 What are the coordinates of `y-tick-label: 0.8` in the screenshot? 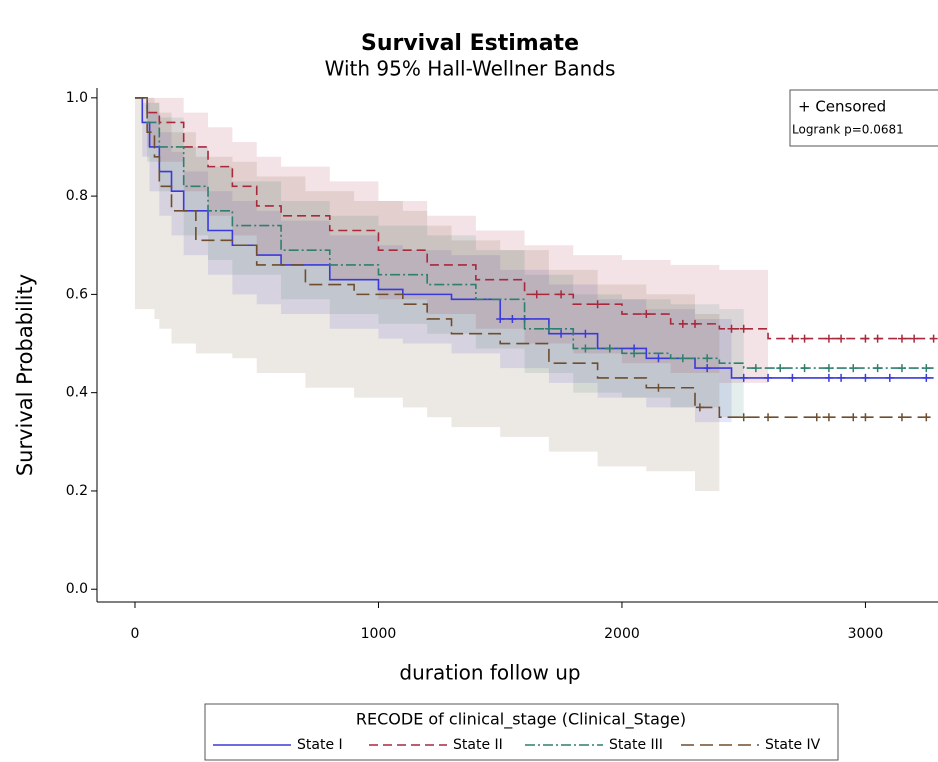 It's located at (77, 196).